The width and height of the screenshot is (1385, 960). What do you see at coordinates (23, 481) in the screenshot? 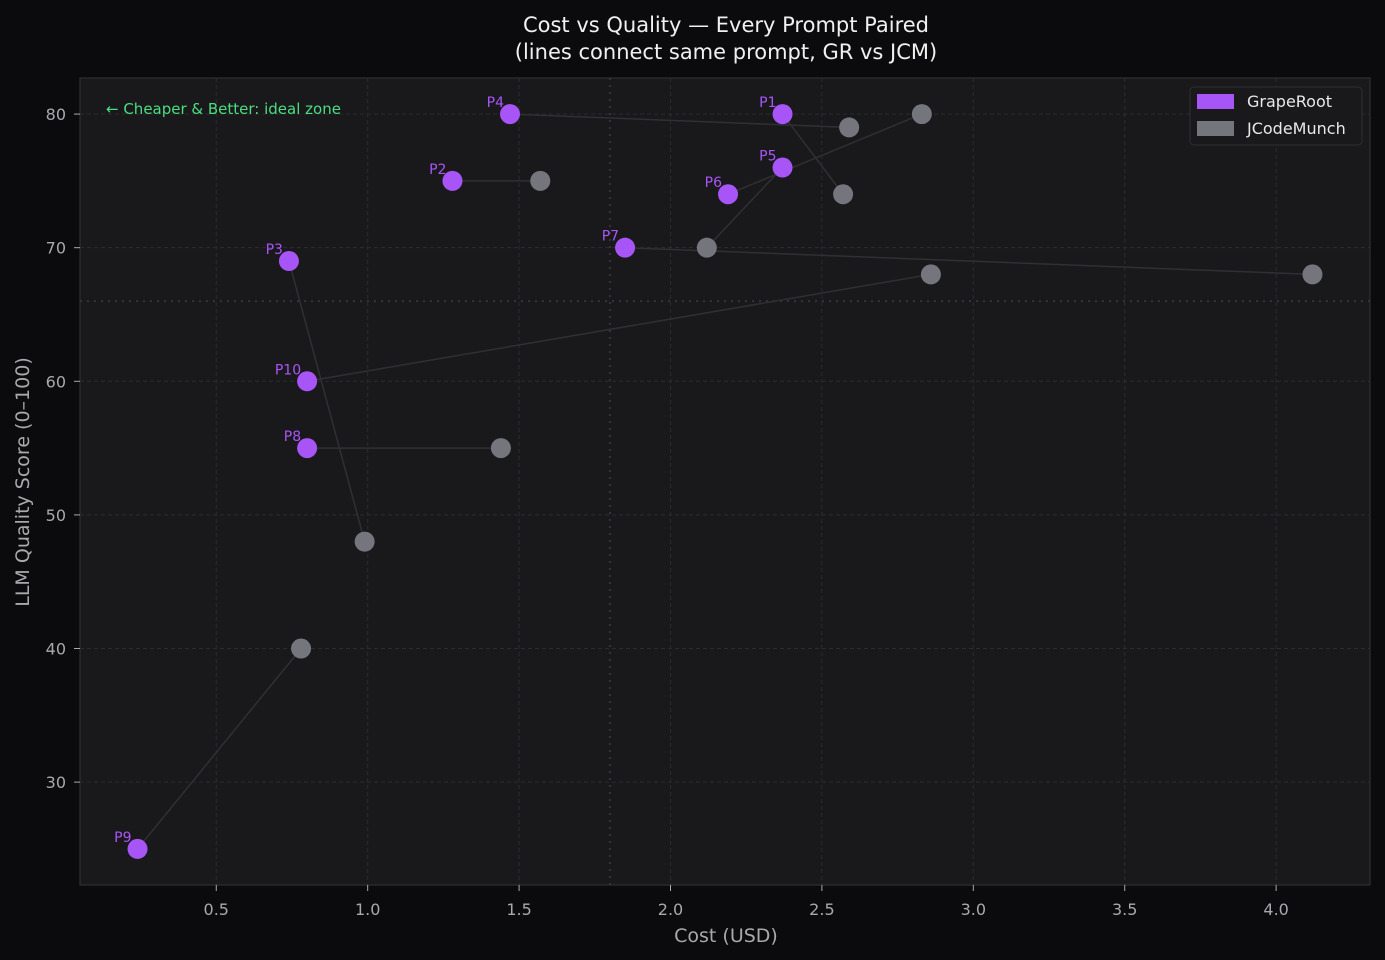
I see `y-axis-label: LLM Quality Score (0–100)` at bounding box center [23, 481].